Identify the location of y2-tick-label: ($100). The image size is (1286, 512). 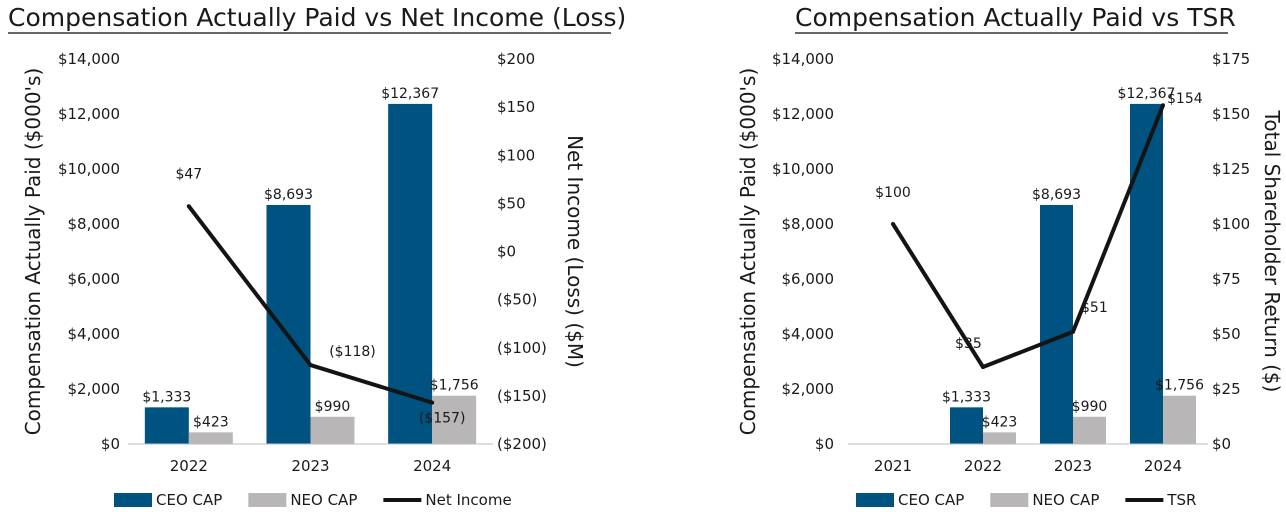
(522, 348).